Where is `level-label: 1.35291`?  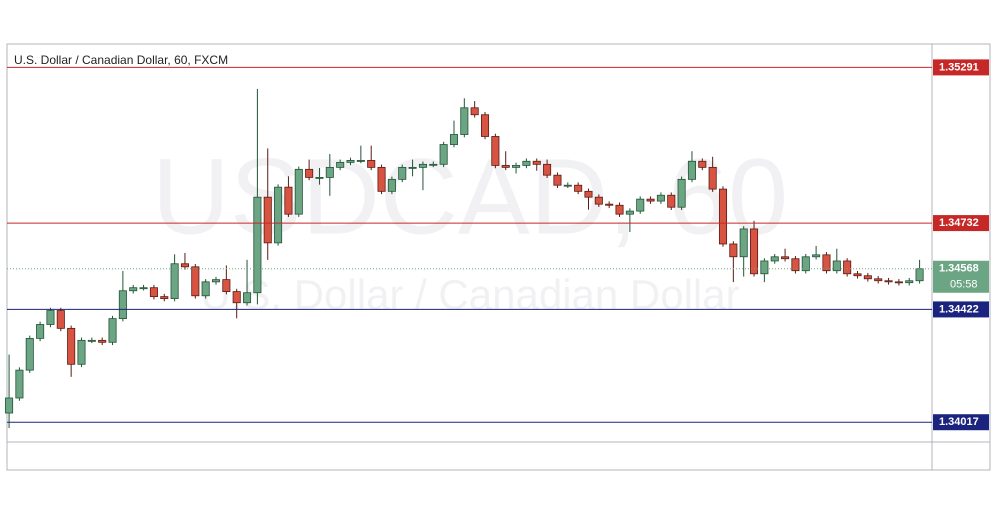
level-label: 1.35291 is located at coordinates (959, 67).